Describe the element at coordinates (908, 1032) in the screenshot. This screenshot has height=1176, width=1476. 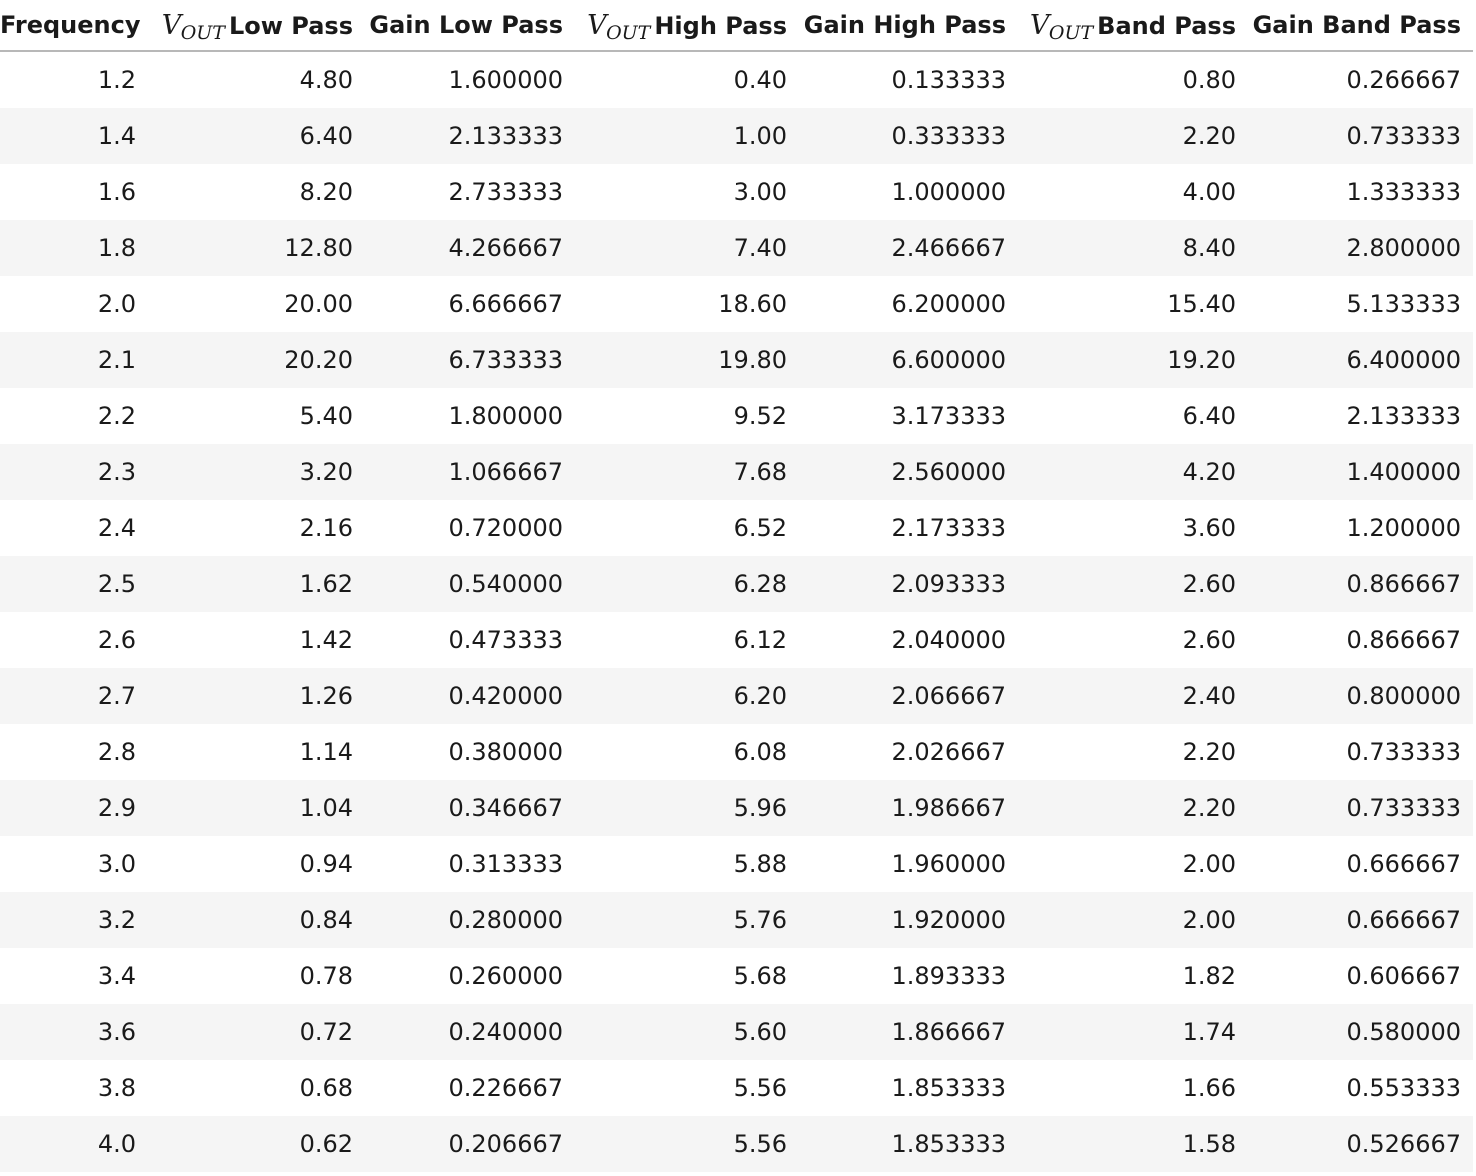
I see `cell-gain-high-pass: 1.866667` at that location.